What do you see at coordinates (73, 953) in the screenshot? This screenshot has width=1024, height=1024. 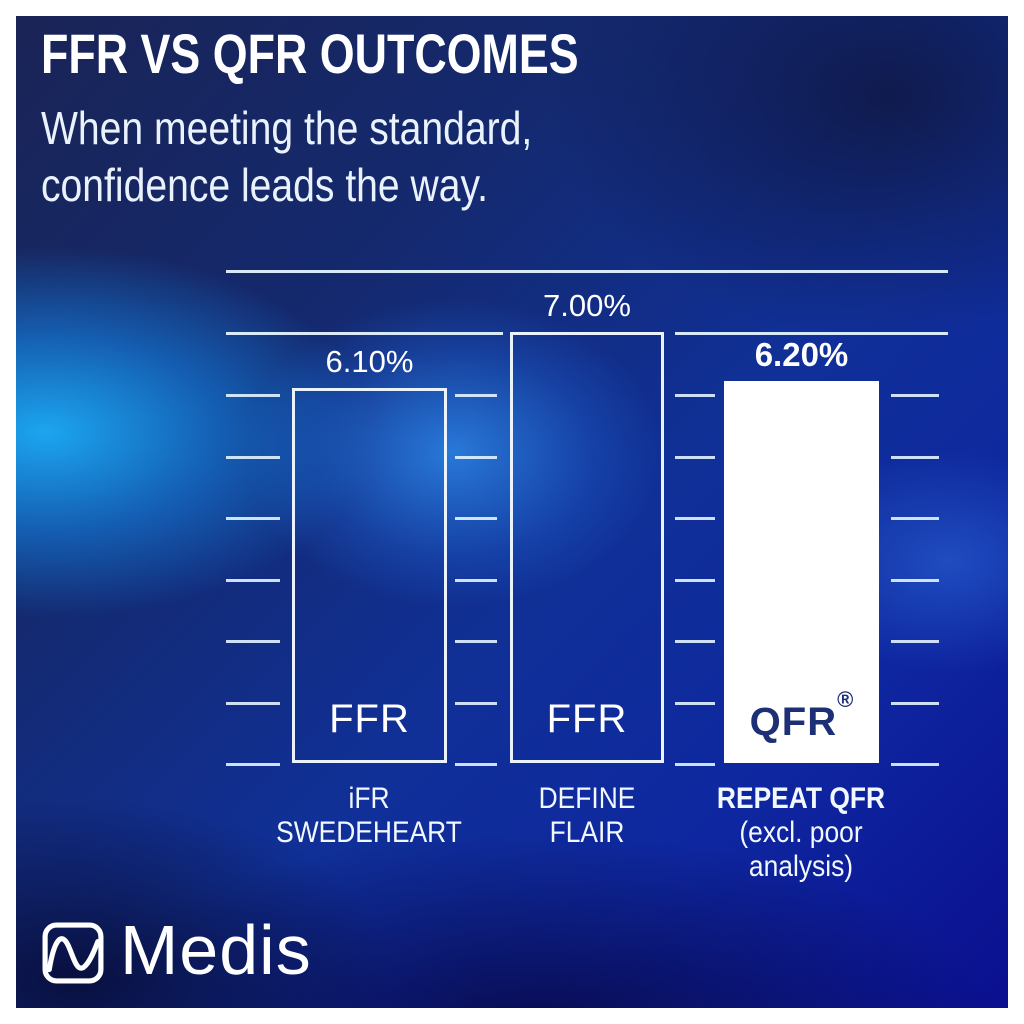 I see `medis-wave-icon` at bounding box center [73, 953].